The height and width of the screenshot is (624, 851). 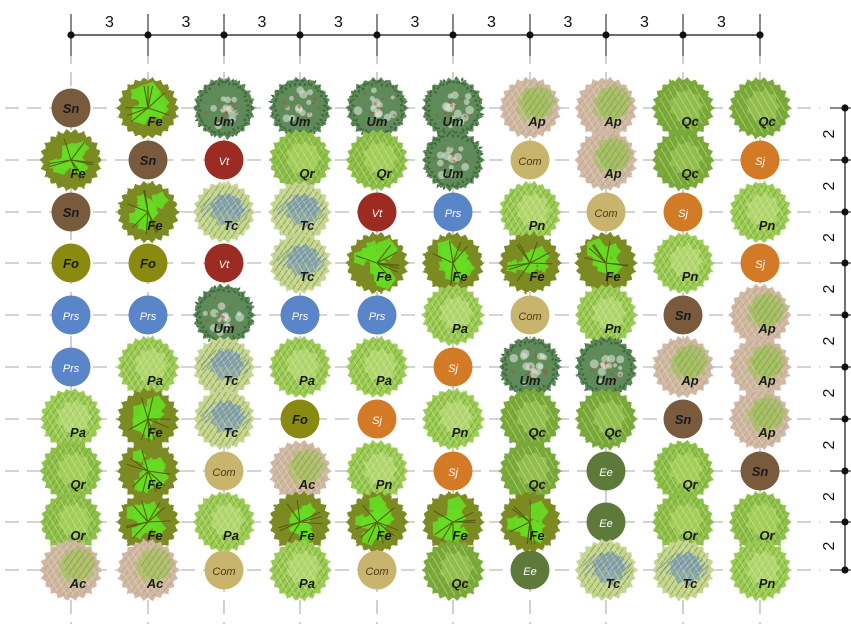 What do you see at coordinates (71, 471) in the screenshot?
I see `plant-qr: Qr` at bounding box center [71, 471].